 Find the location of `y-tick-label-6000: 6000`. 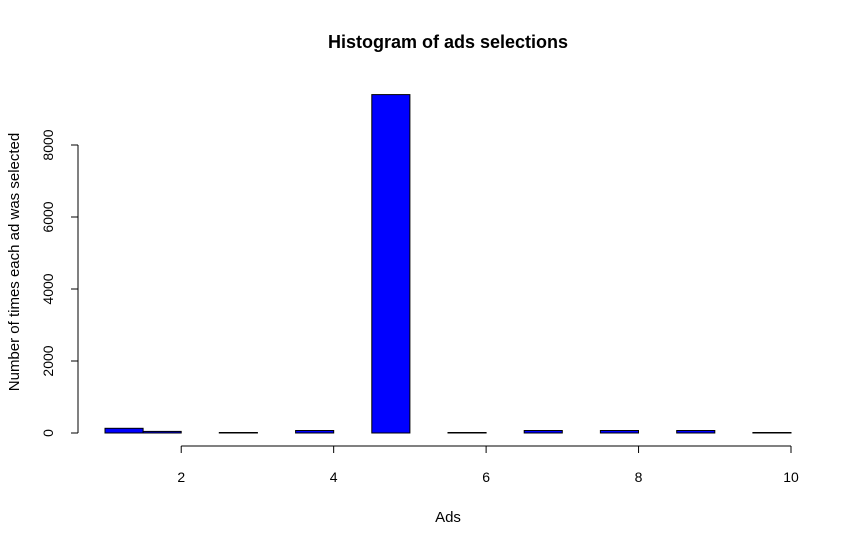

y-tick-label-6000: 6000 is located at coordinates (48, 216).